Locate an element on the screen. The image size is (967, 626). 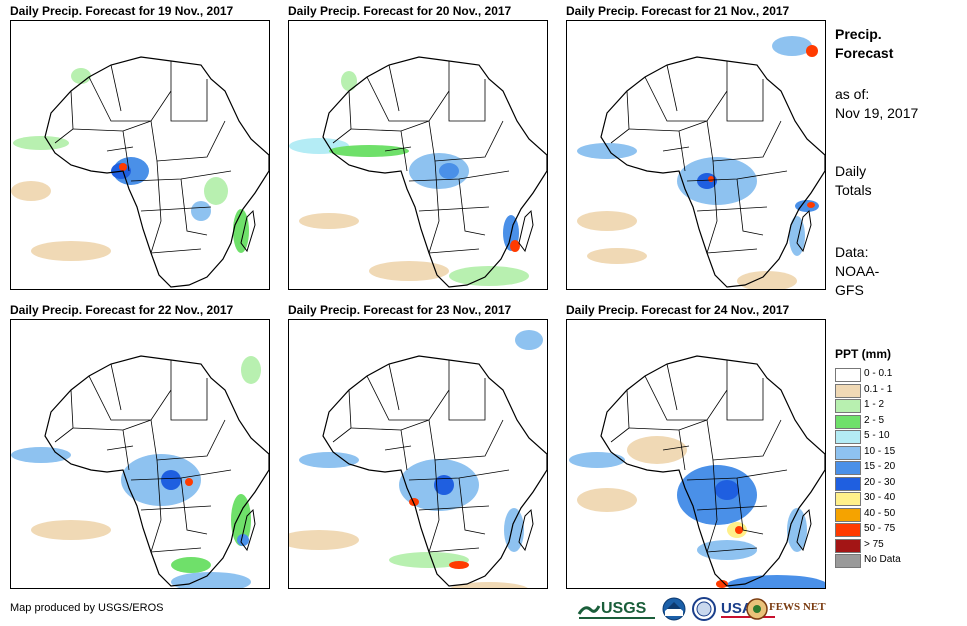
partner-logos: USGS USAID FEWS NET is located at coordinates (702, 609).